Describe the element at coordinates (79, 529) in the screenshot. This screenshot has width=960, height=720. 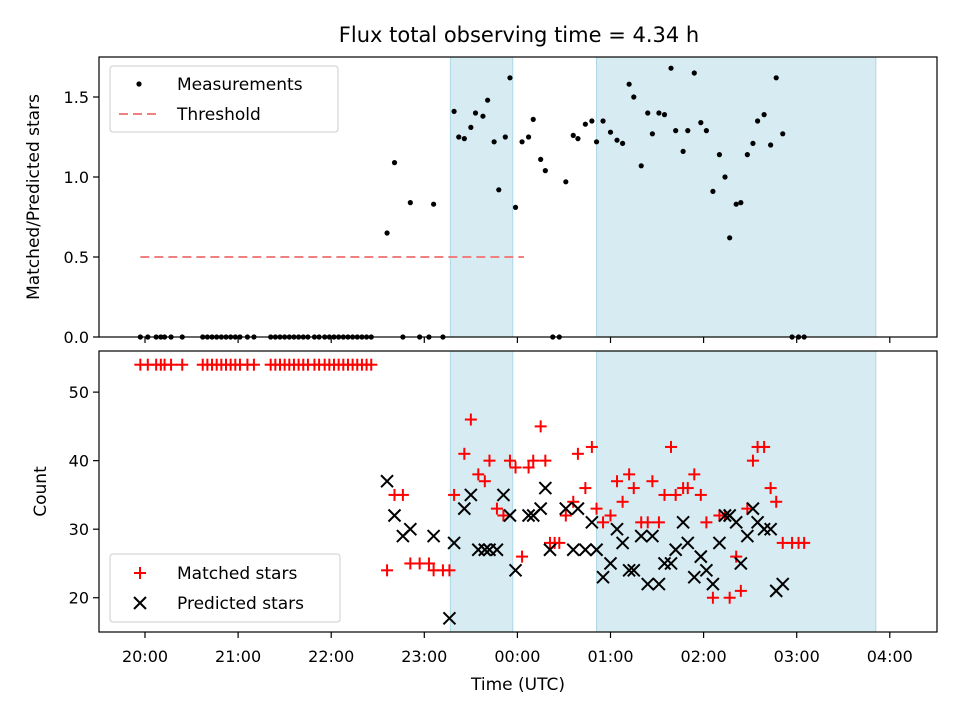
I see `bottom-ytick-label: 30` at that location.